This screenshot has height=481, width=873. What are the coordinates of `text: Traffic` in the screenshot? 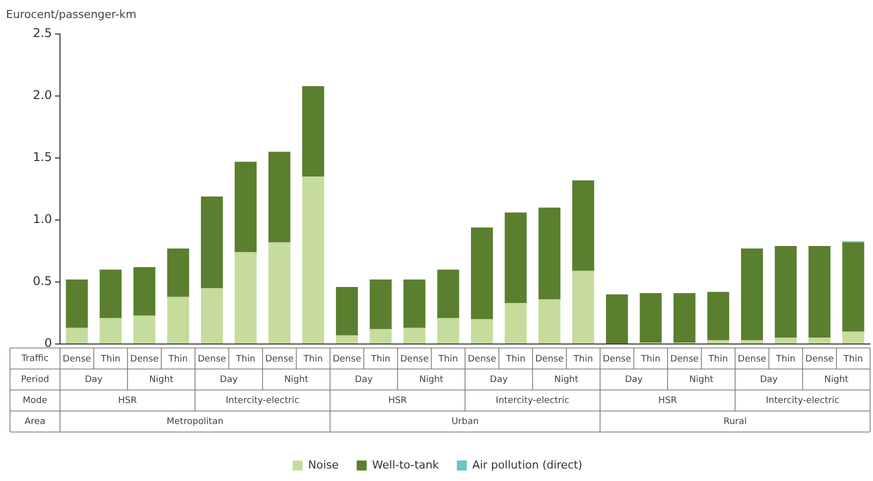 It's located at (34, 359).